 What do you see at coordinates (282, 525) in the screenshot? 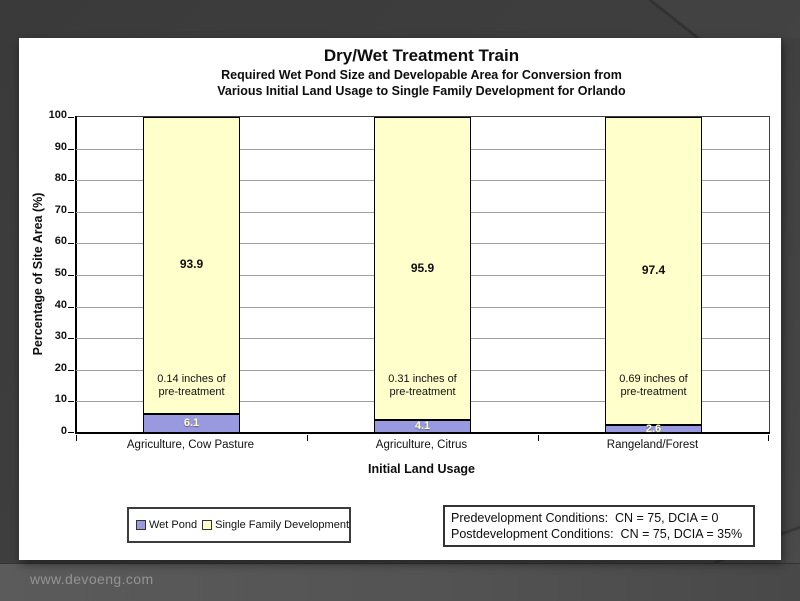
I see `legend-label: Single Family Development` at bounding box center [282, 525].